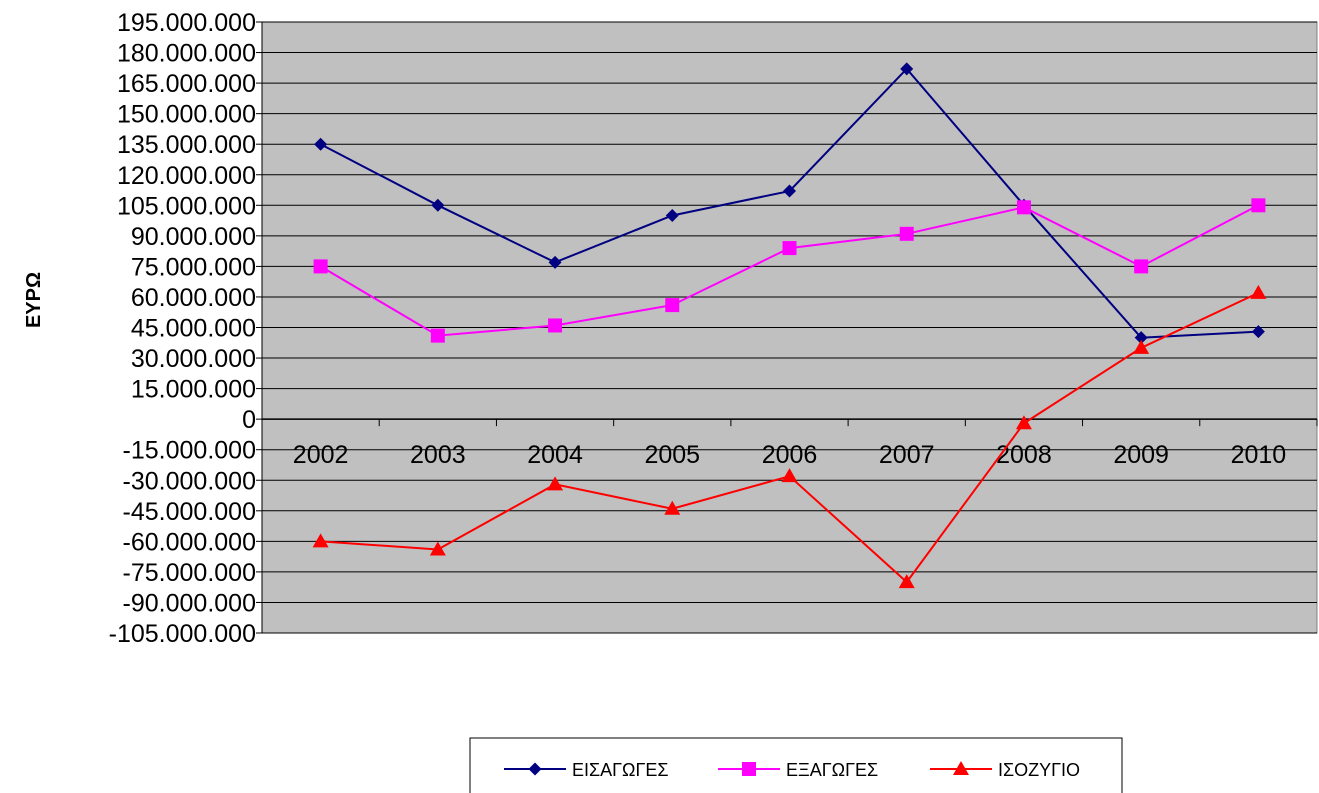  What do you see at coordinates (189, 481) in the screenshot?
I see `y-tick-label: -30.000.000` at bounding box center [189, 481].